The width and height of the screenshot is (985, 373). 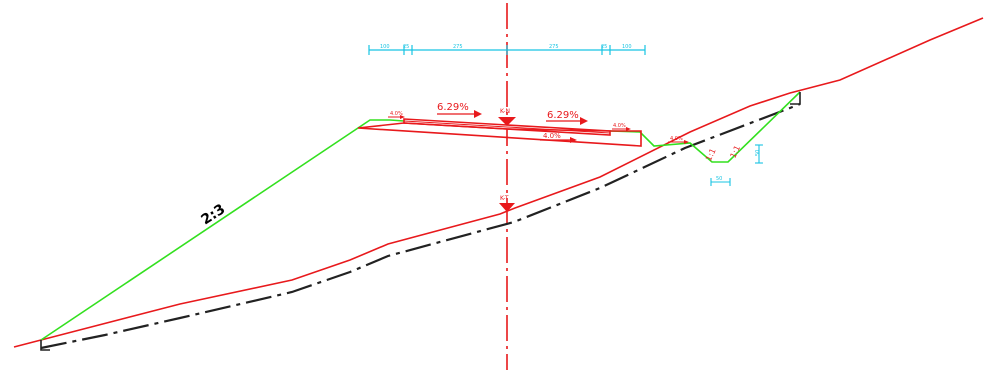 I want to click on dim-label-5: 25, so click(x=604, y=47).